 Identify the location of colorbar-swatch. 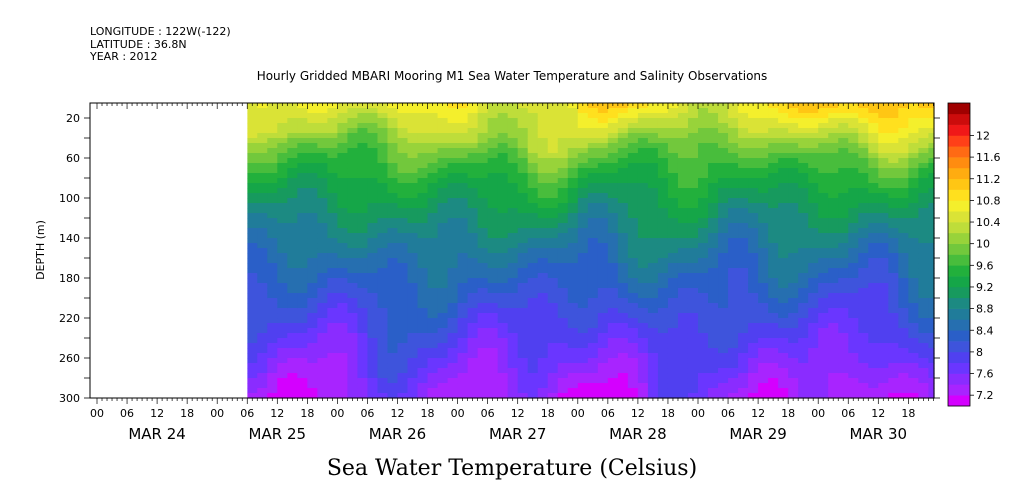
(959, 357).